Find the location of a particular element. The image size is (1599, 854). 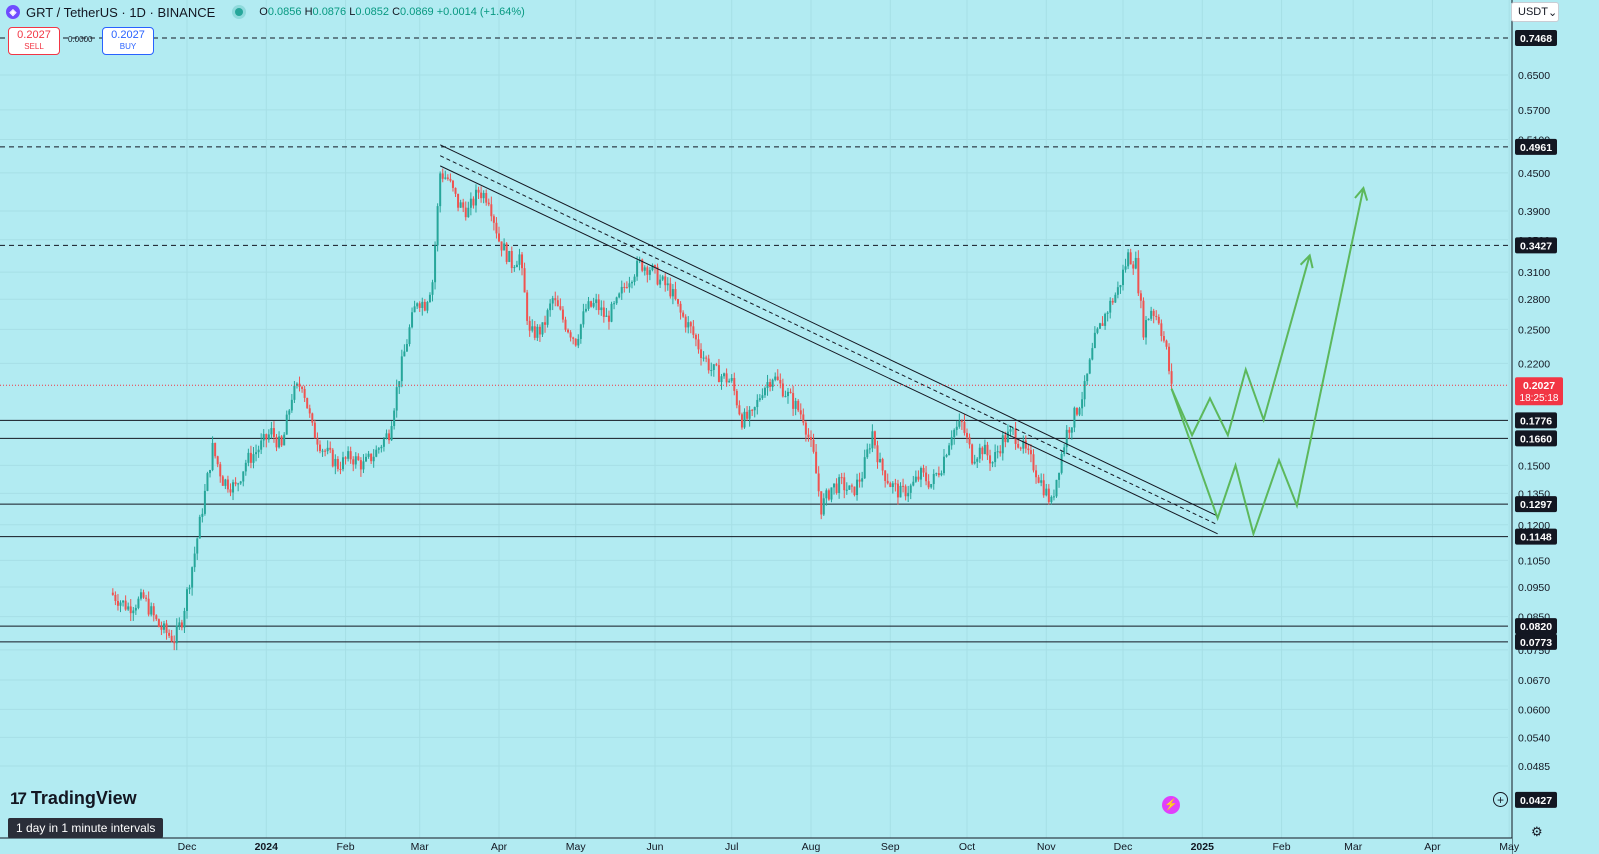

y-tick-label: 0.6500 is located at coordinates (1534, 76).